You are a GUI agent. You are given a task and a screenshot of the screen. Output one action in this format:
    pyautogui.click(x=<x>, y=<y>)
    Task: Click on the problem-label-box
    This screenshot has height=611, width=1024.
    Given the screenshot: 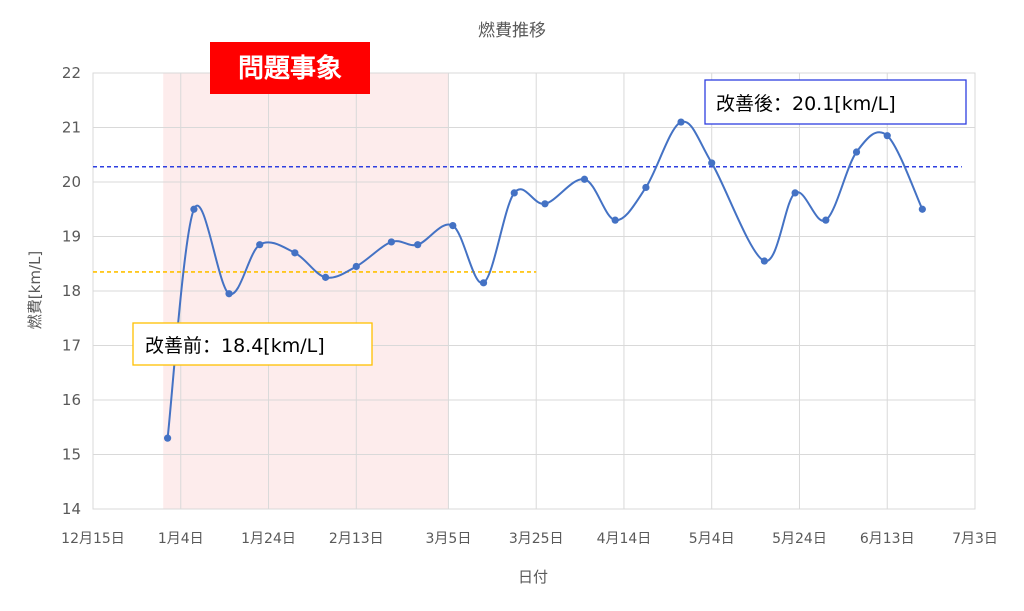 What is the action you would take?
    pyautogui.click(x=290, y=68)
    